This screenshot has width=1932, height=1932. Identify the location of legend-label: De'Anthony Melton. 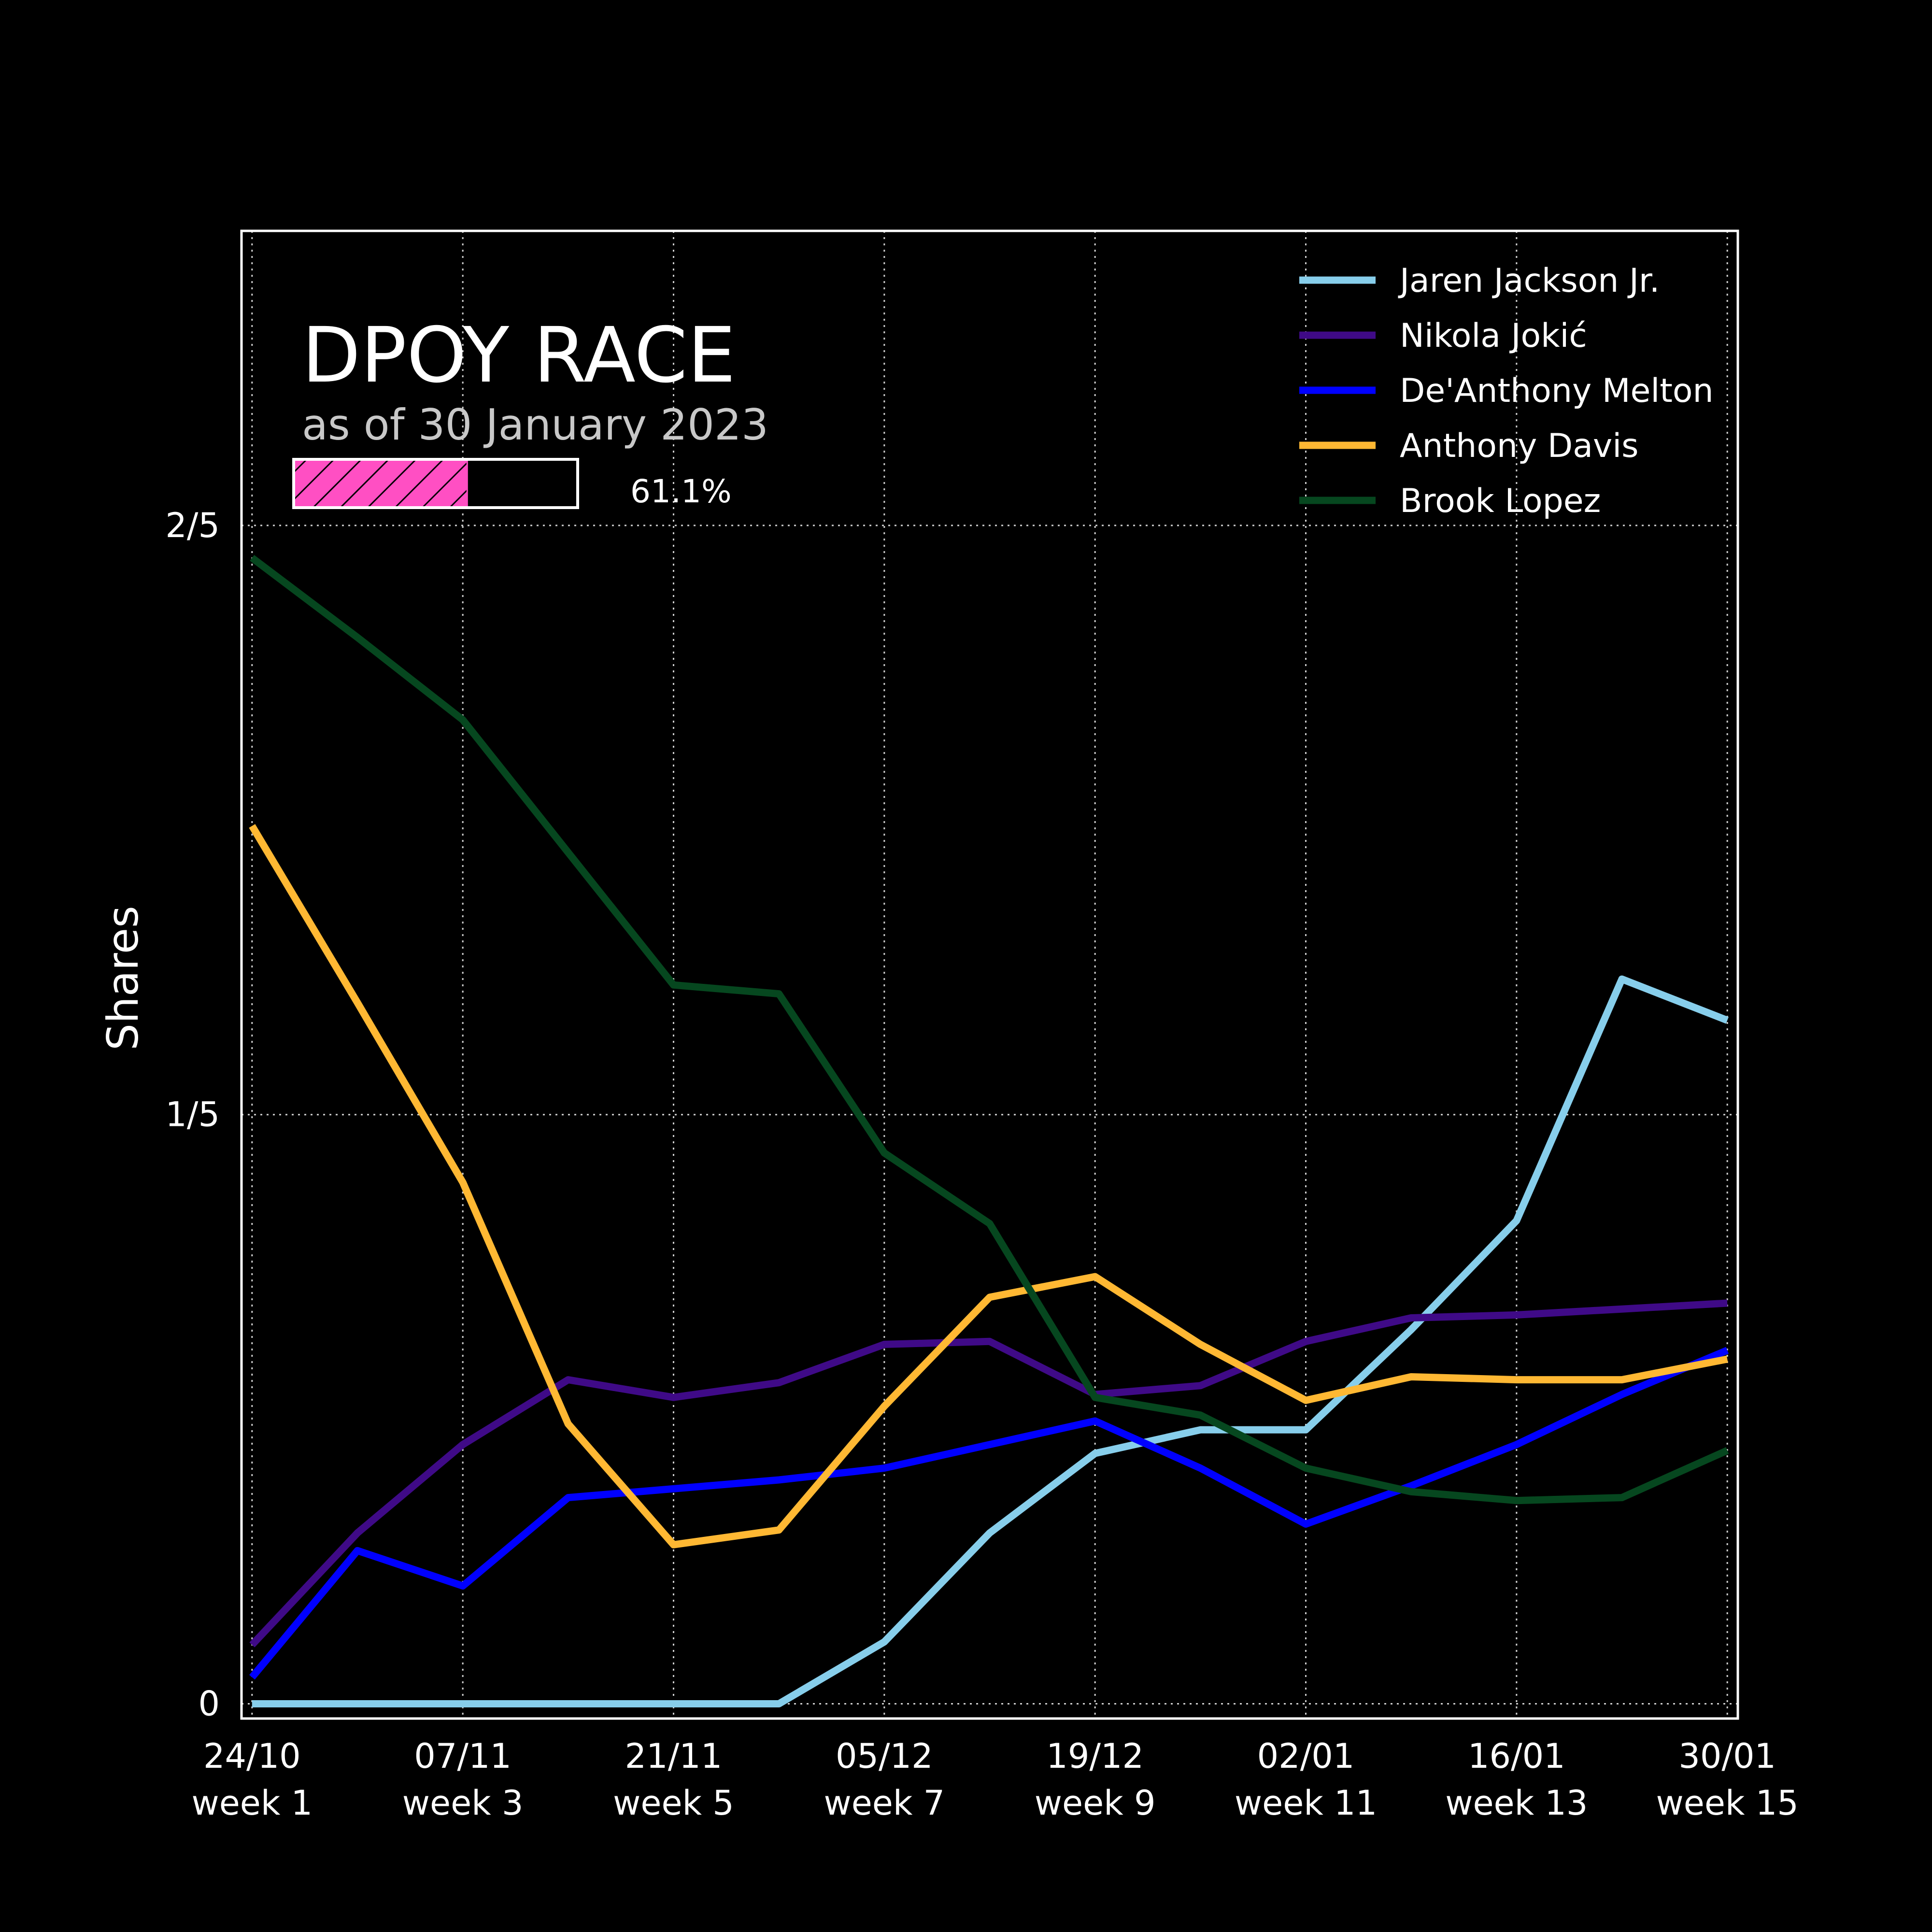
(1557, 391).